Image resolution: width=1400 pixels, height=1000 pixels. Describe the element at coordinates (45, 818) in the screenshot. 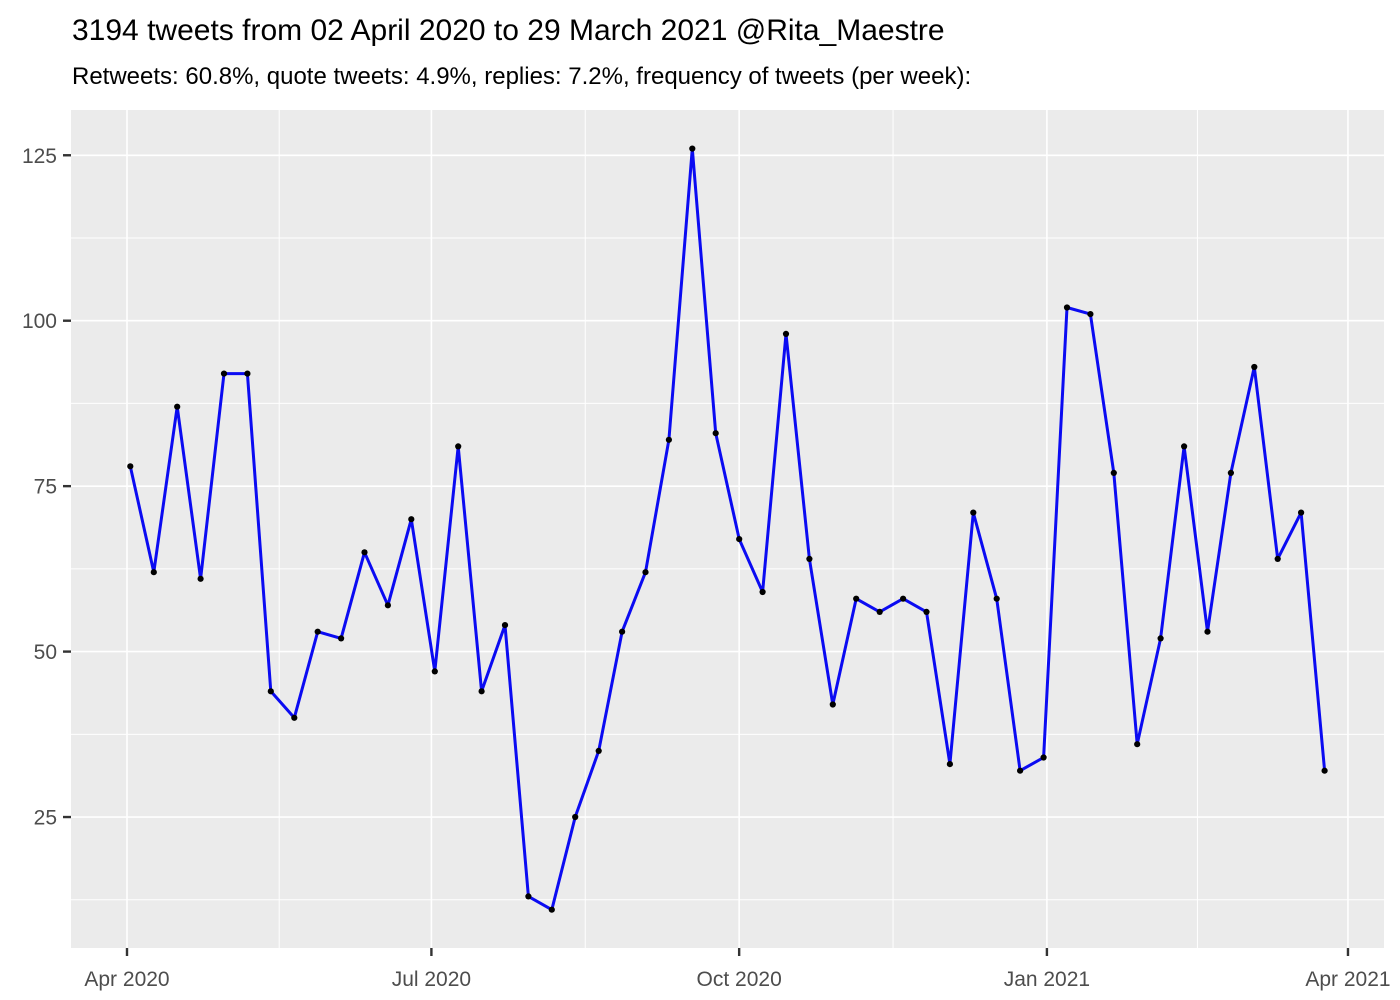

I see `y-tick-label: 25` at that location.